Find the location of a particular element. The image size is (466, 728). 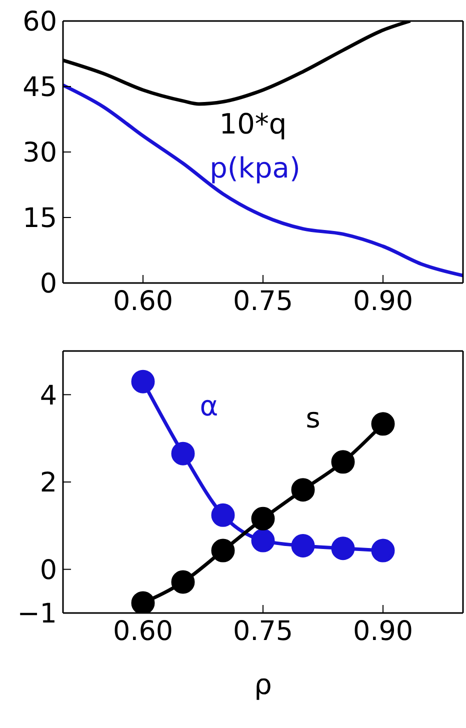

series-label: α is located at coordinates (209, 405).